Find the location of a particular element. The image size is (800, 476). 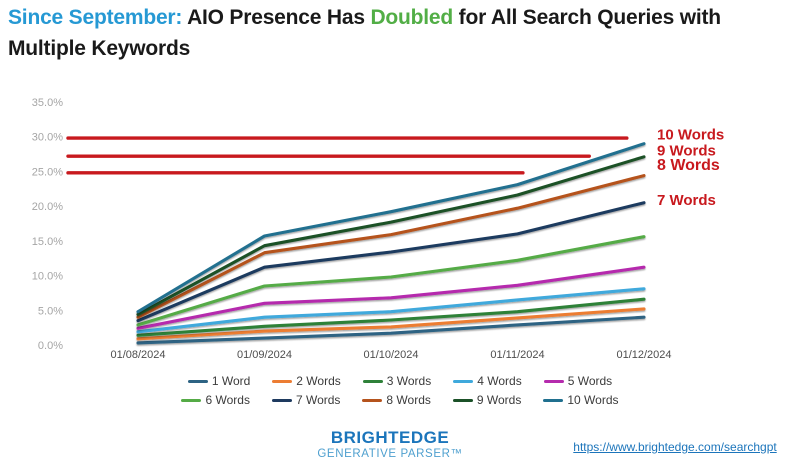

legend-item-2-words: 2 Words is located at coordinates (306, 381).